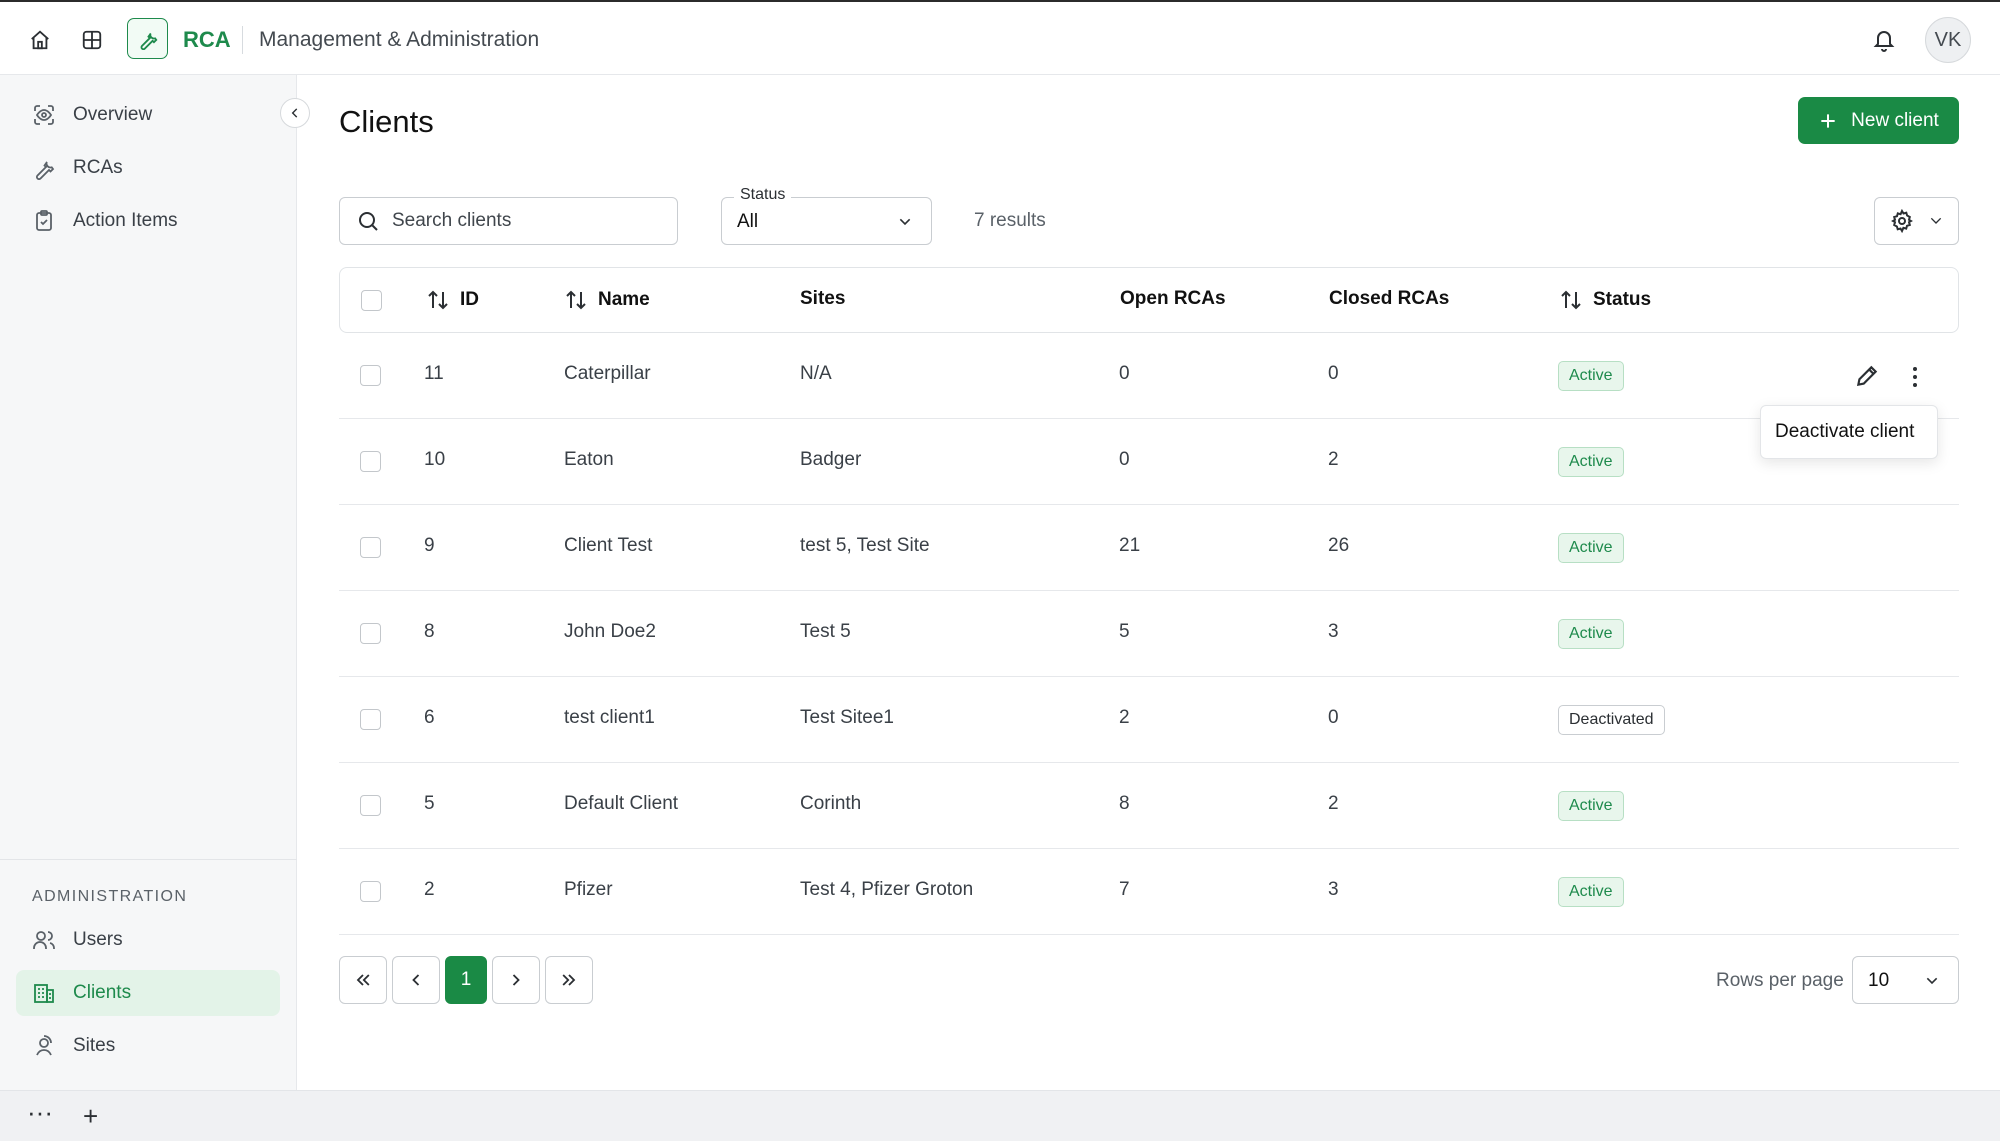 The height and width of the screenshot is (1141, 2000). Describe the element at coordinates (91, 1116) in the screenshot. I see `add-icon: +` at that location.